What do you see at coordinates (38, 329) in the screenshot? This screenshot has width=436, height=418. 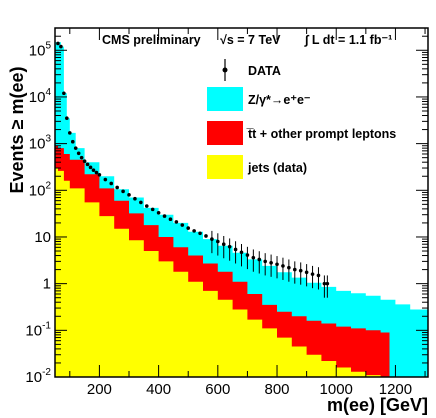 I see `y-tick-label: 10⁻¹` at bounding box center [38, 329].